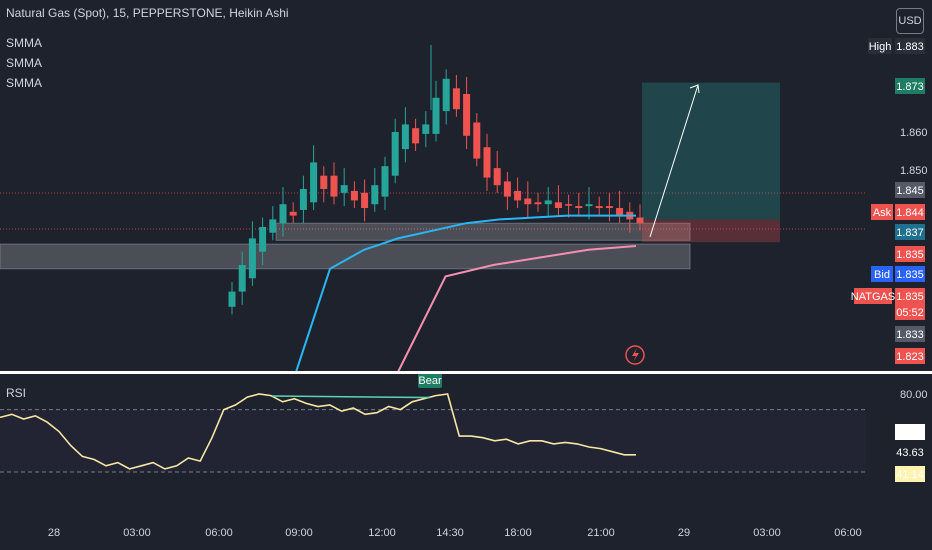 This screenshot has height=550, width=932. Describe the element at coordinates (674, 161) in the screenshot. I see `projection-arrow` at that location.